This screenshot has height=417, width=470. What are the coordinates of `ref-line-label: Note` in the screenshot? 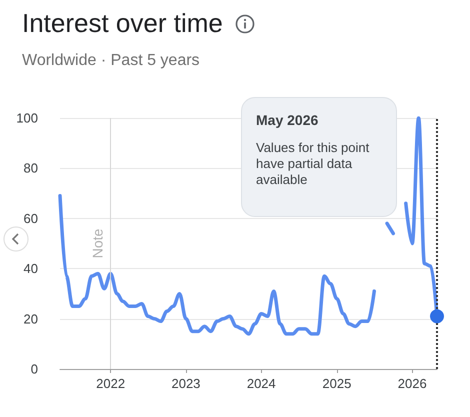 It's located at (98, 243).